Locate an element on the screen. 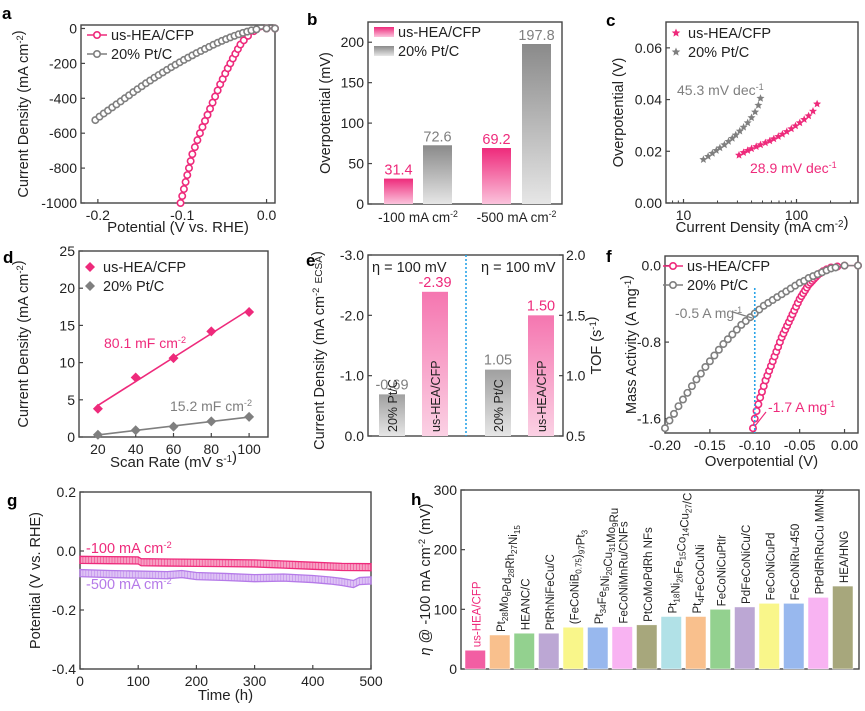 The height and width of the screenshot is (711, 865). series-label-100: -100 mA cm-2 is located at coordinates (129, 548).